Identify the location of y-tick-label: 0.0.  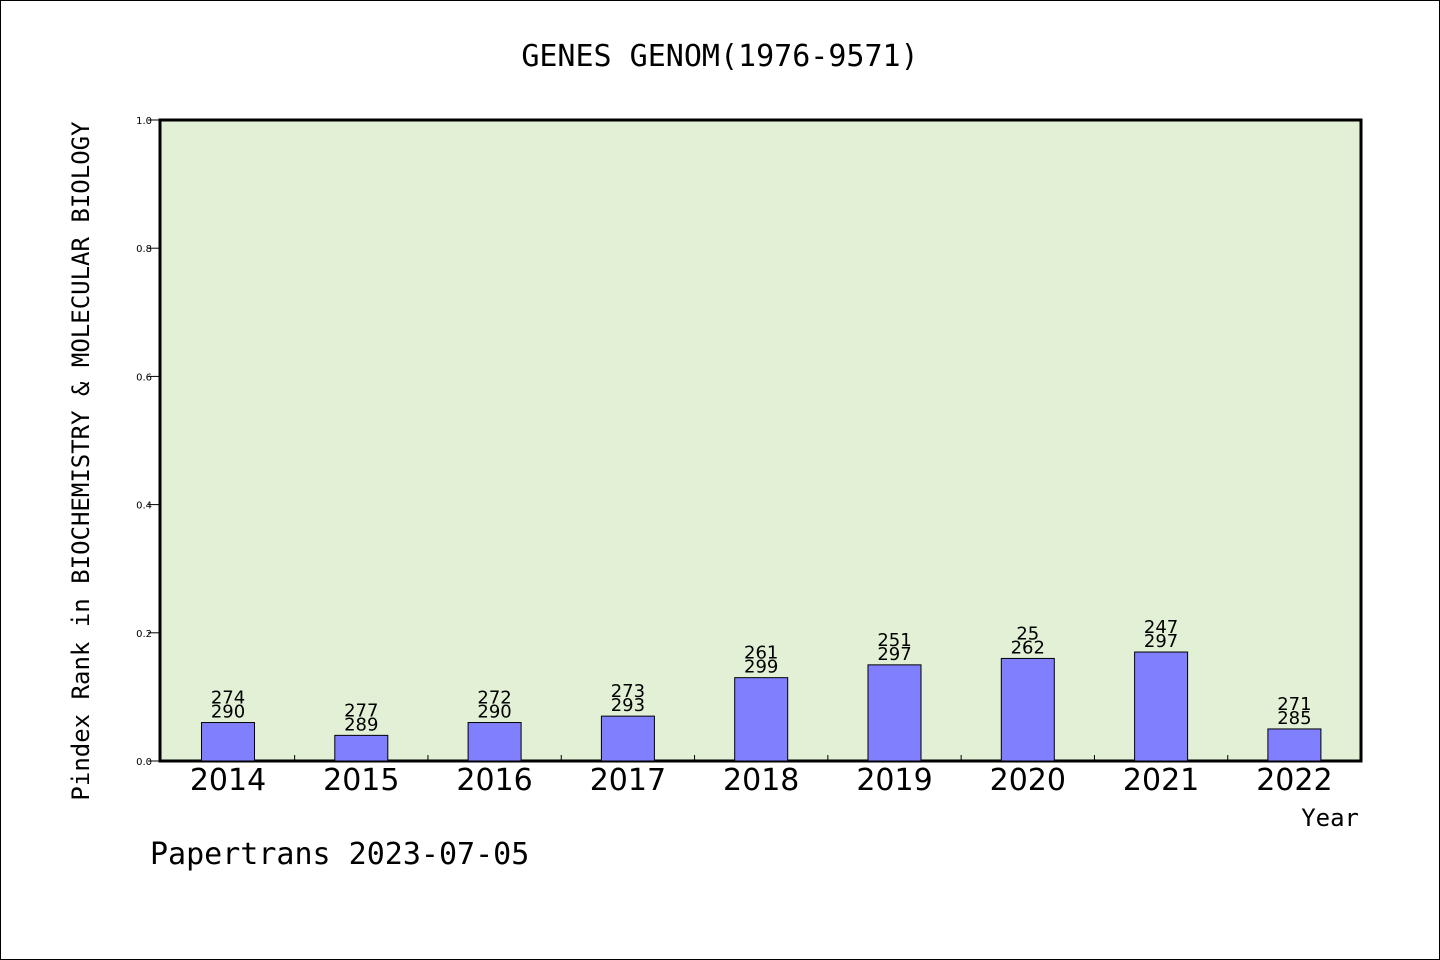
(144, 762).